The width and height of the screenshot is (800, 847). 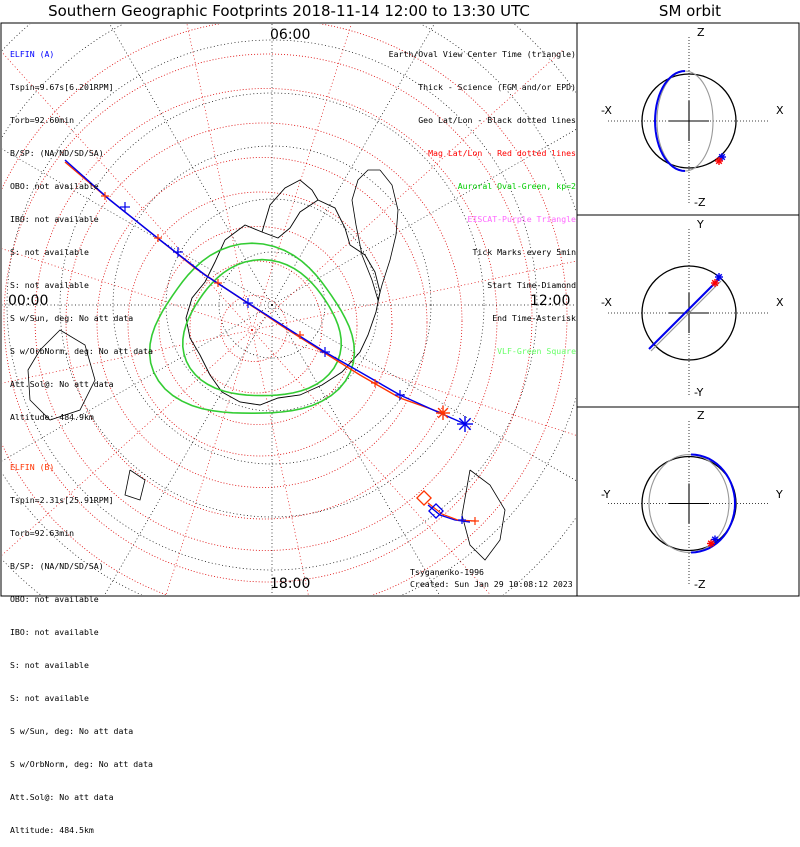 I want to click on sm-frame-xz, so click(x=688, y=119).